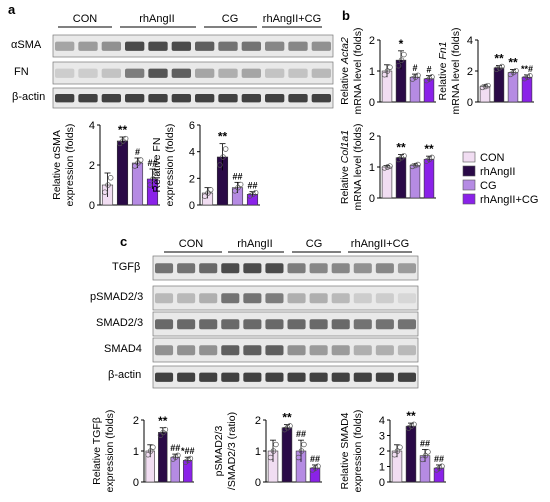 The height and width of the screenshot is (502, 550). I want to click on y-axis-label: Relative αSMA, so click(57, 165).